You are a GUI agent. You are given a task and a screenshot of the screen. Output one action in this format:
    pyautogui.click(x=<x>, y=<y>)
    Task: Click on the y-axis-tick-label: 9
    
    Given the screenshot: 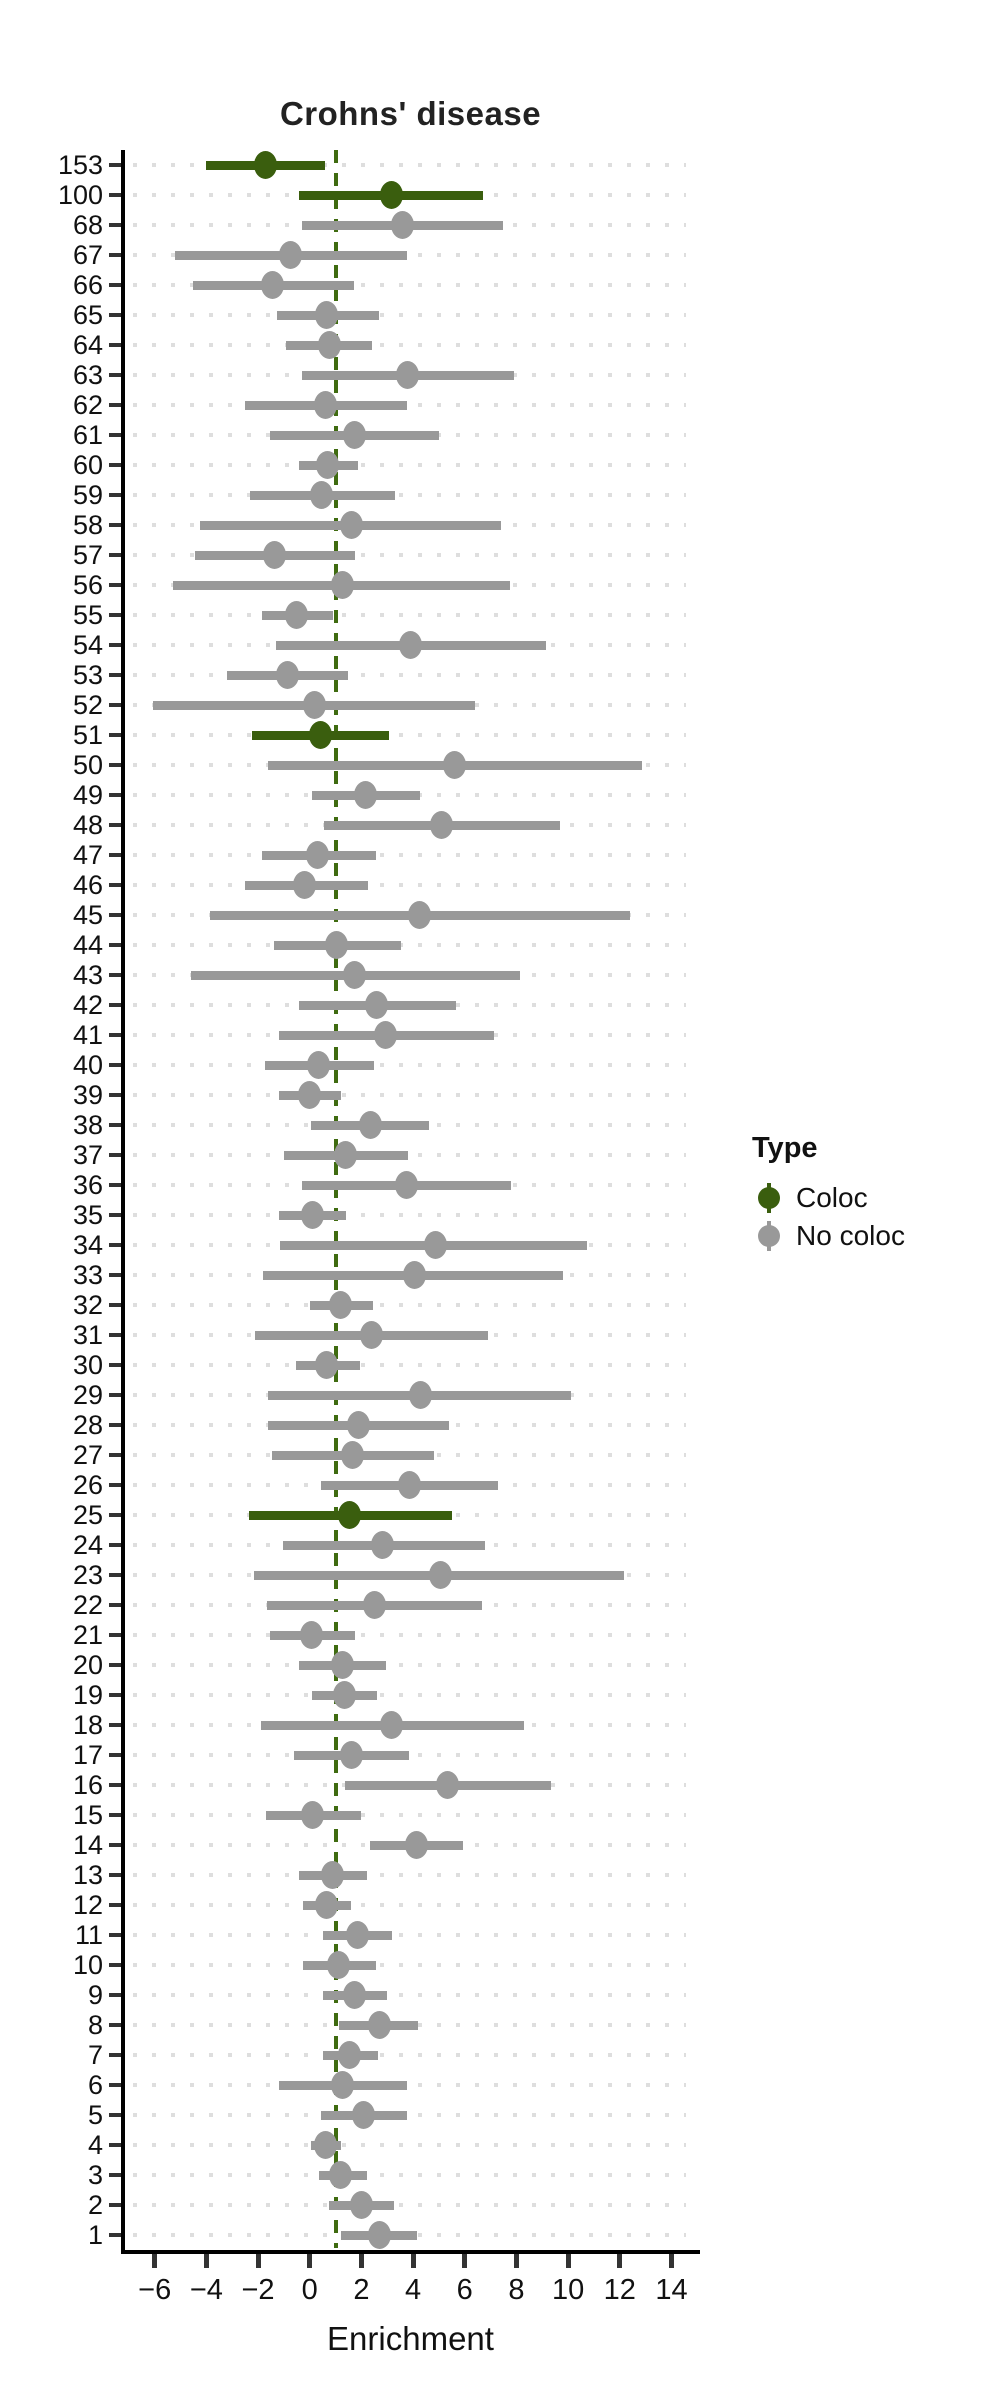 What is the action you would take?
    pyautogui.click(x=95, y=1995)
    